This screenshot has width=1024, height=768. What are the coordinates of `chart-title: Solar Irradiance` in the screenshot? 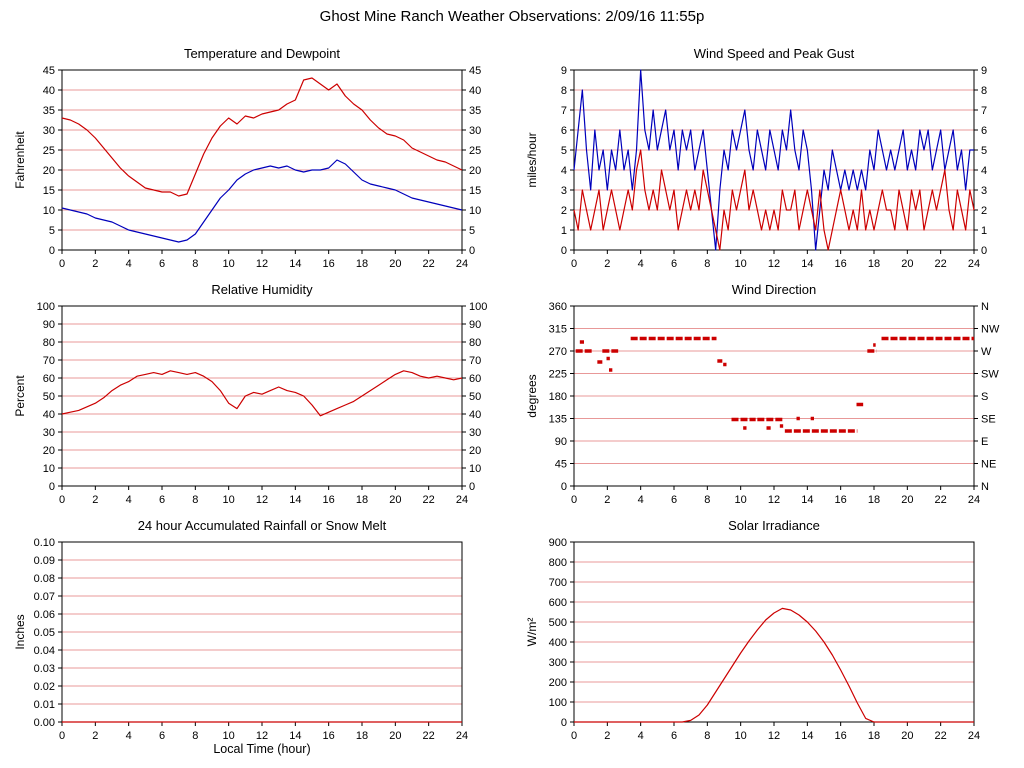 It's located at (774, 525).